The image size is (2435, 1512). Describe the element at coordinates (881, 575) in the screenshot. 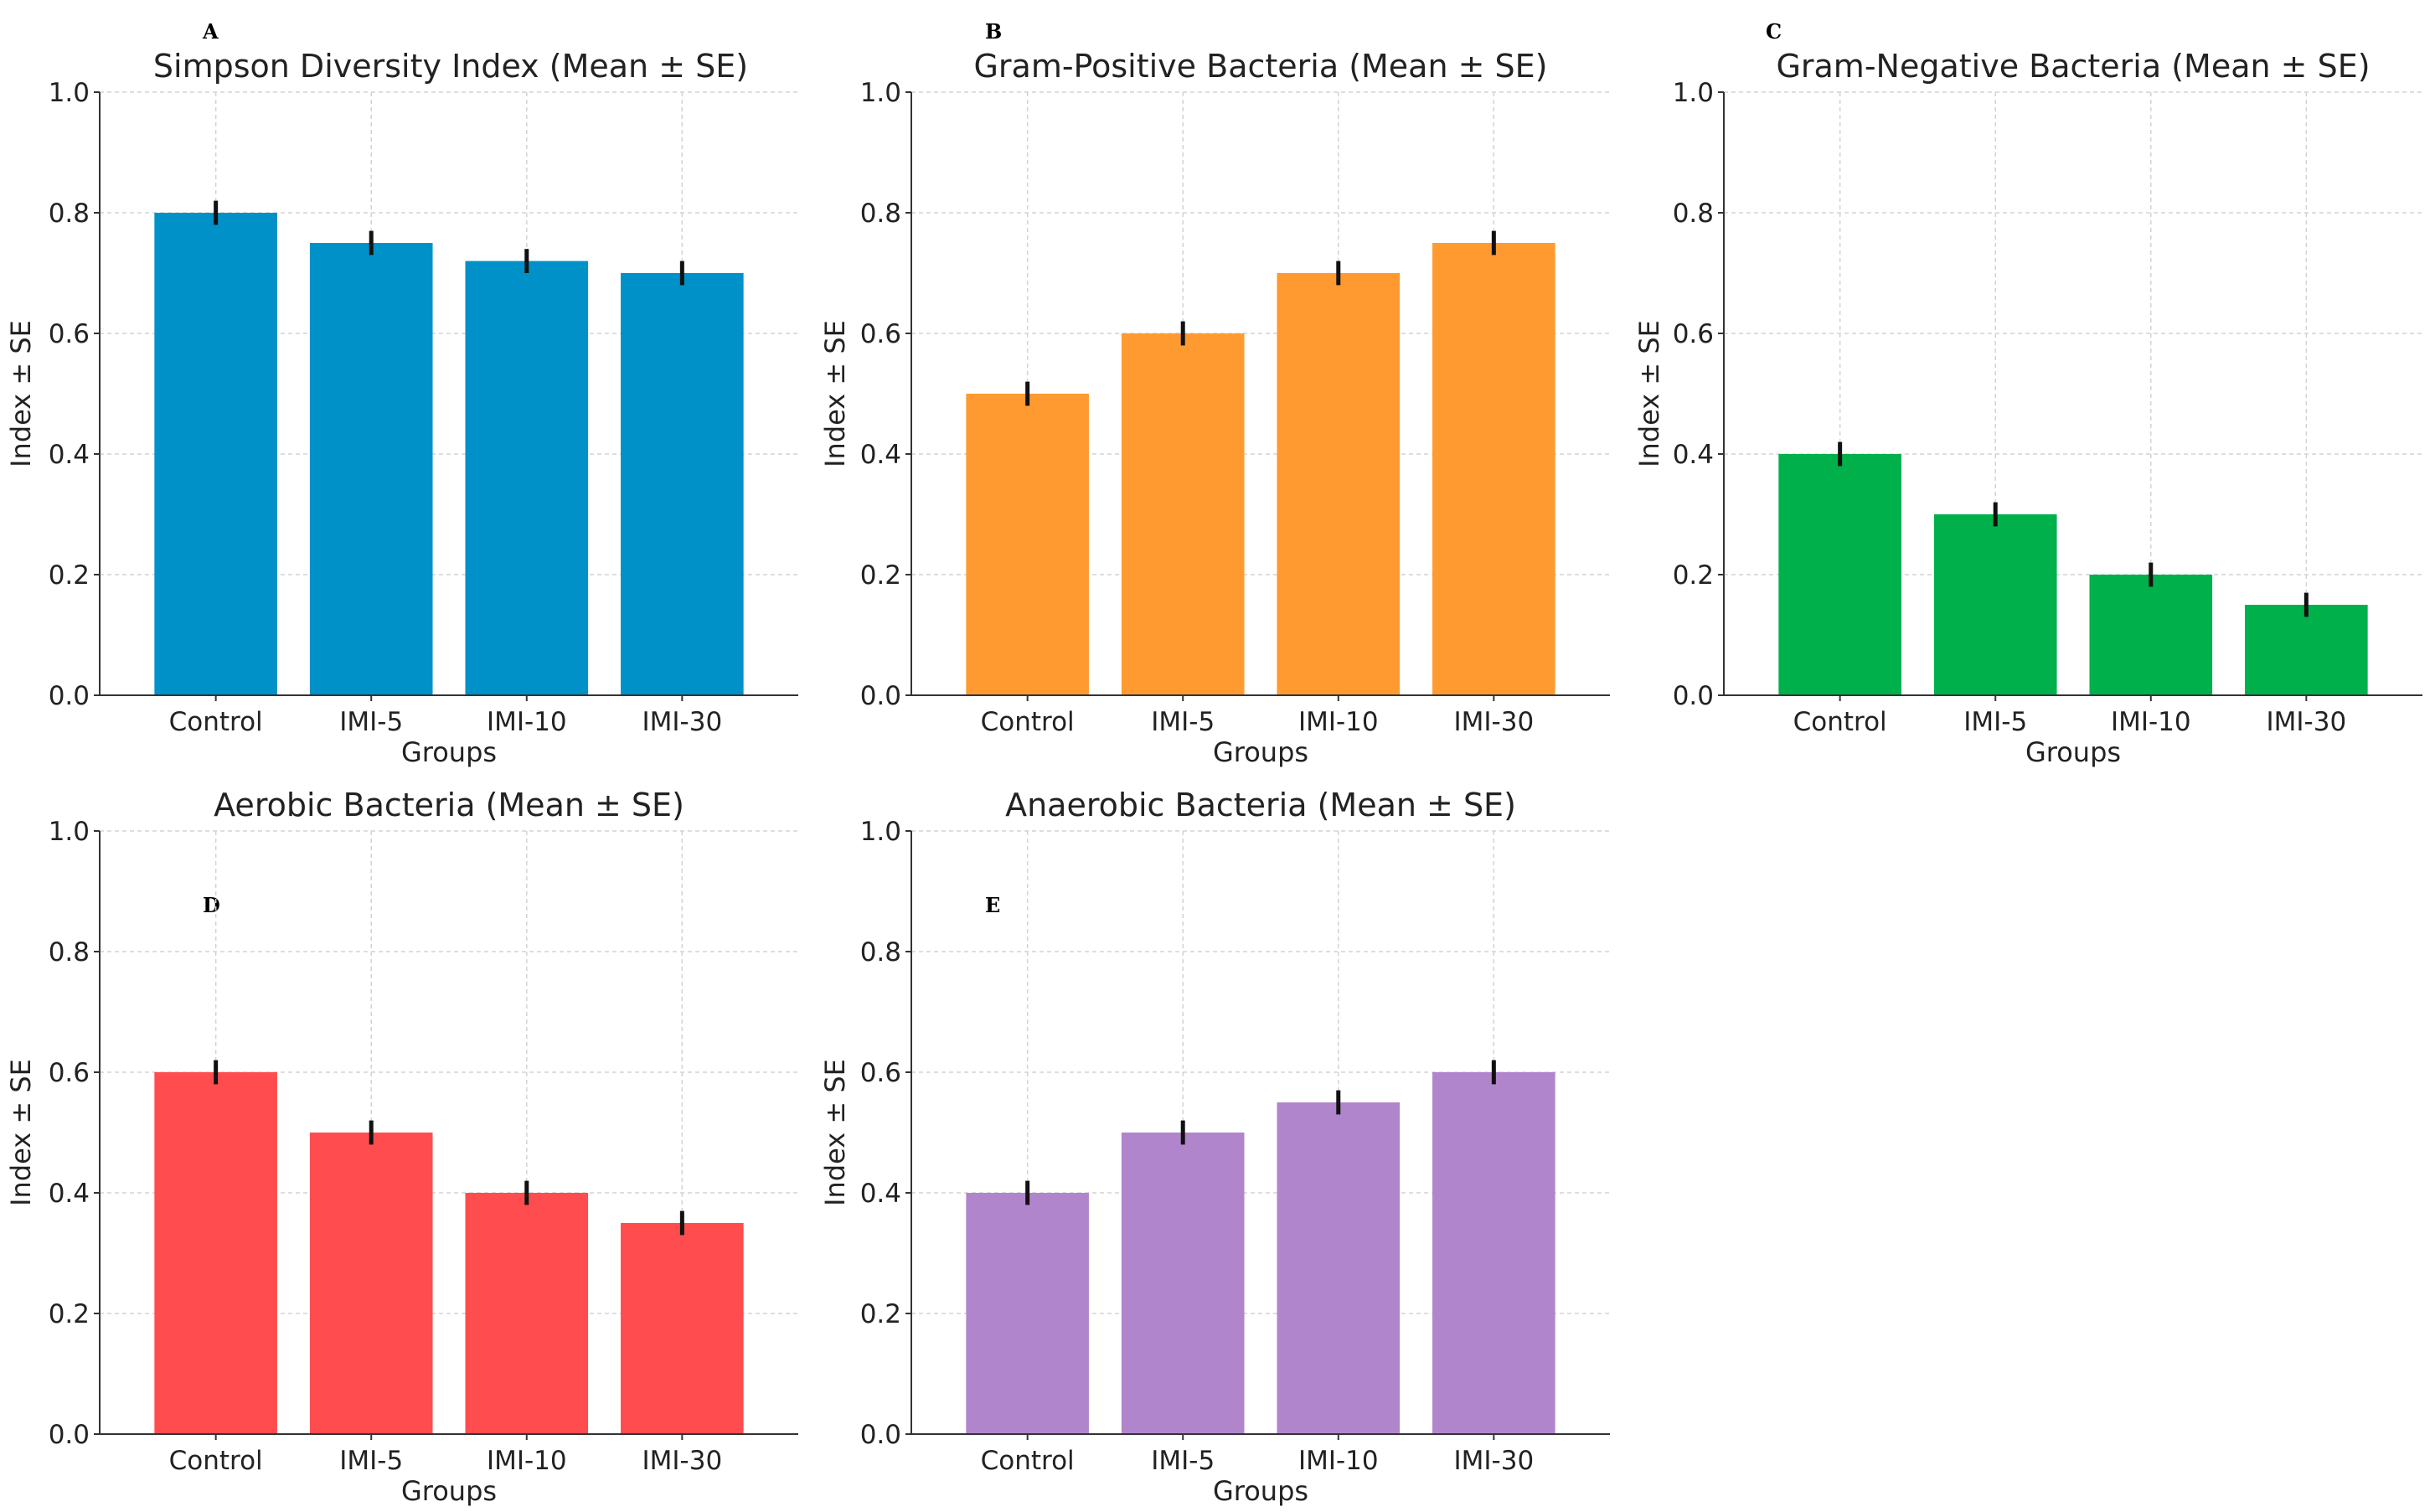

I see `panel-b-ytick-label: 0.2` at that location.